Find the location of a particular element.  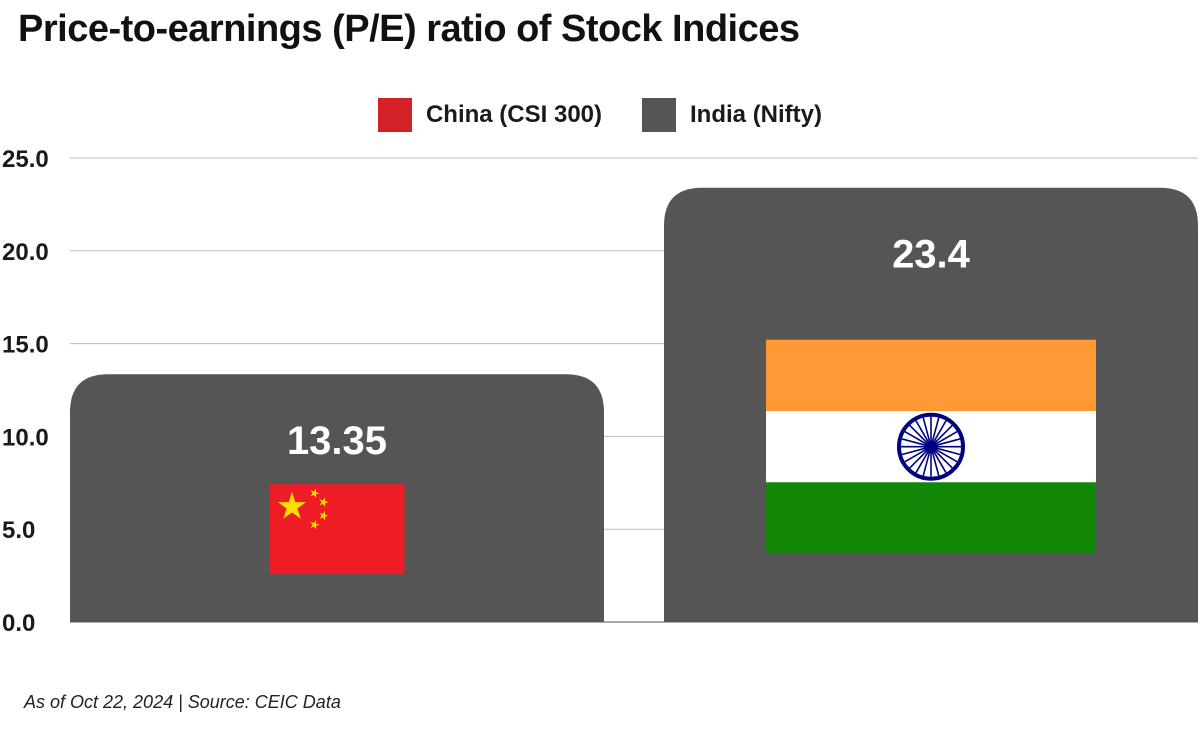

data-label: 23.4 is located at coordinates (931, 255).